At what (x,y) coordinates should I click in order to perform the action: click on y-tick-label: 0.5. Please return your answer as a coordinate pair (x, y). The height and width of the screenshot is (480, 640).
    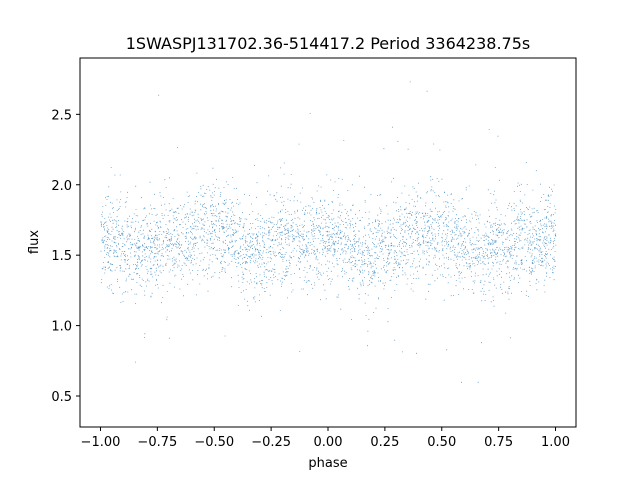
    Looking at the image, I should click on (61, 397).